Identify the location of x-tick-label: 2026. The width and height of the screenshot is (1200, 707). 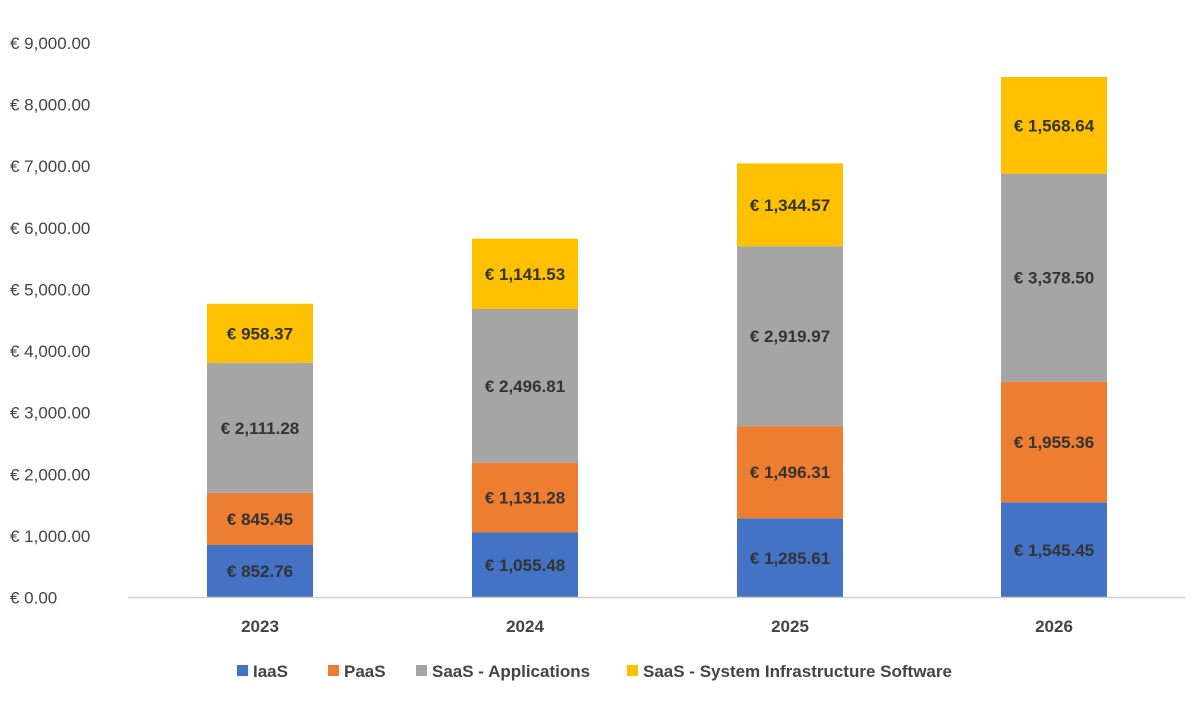
(1054, 626).